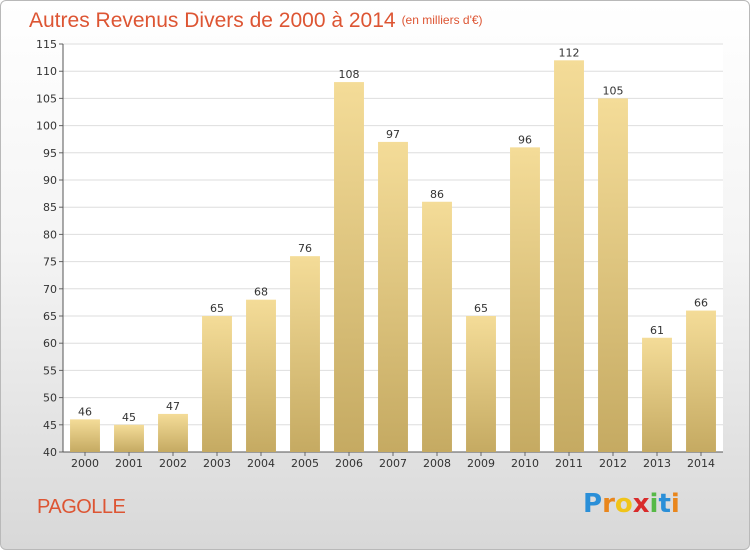 The height and width of the screenshot is (550, 750). Describe the element at coordinates (173, 406) in the screenshot. I see `data-label: 47` at that location.